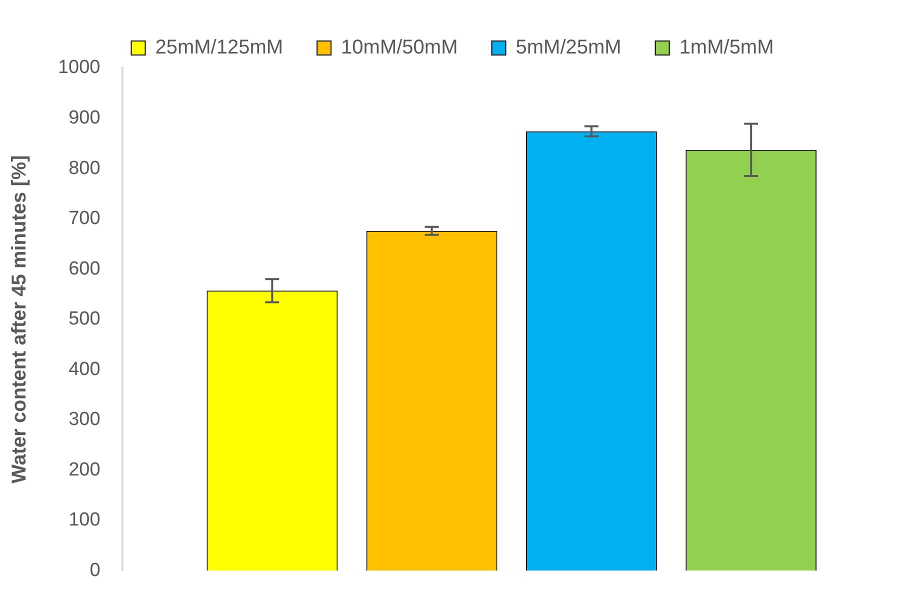  Describe the element at coordinates (726, 47) in the screenshot. I see `legend-label: 1mM/5mM` at that location.